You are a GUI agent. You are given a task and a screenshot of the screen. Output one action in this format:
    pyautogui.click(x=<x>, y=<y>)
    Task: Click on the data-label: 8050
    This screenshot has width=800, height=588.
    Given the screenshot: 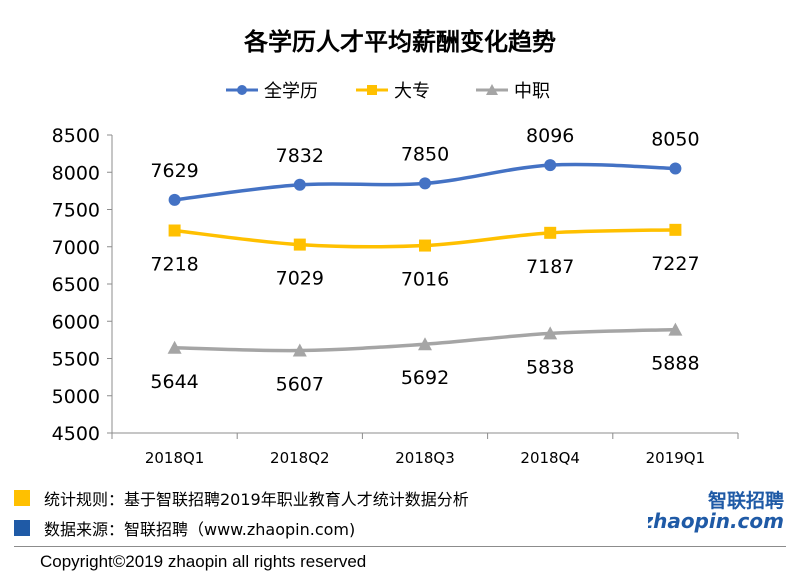 What is the action you would take?
    pyautogui.click(x=675, y=140)
    